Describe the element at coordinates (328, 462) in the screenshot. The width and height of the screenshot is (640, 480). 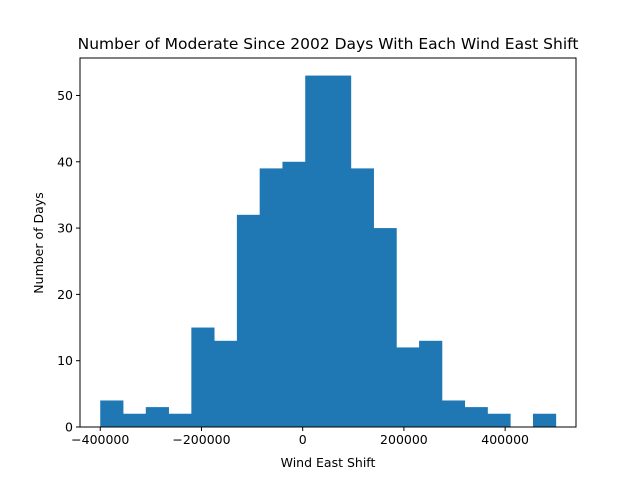
I see `x-axis-label: Wind East Shift` at that location.